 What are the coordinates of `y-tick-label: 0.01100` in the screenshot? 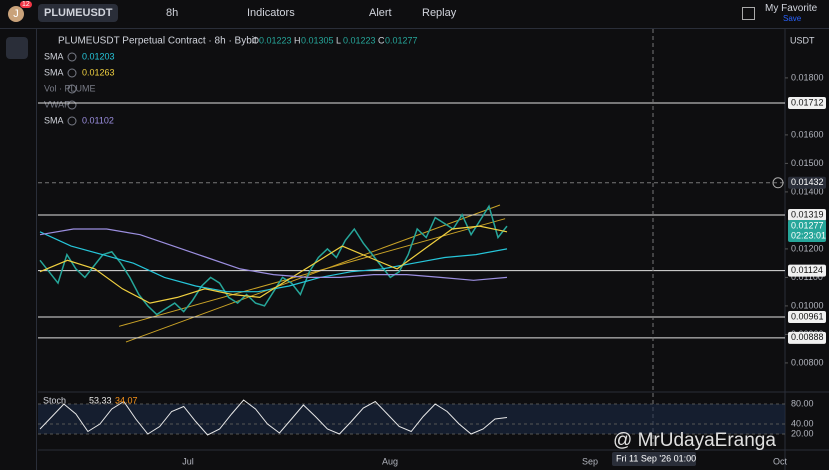 It's located at (807, 277).